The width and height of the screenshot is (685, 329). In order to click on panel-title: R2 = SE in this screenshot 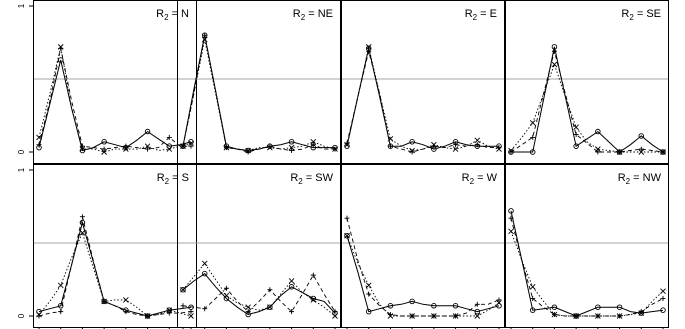, I will do `click(641, 15)`.